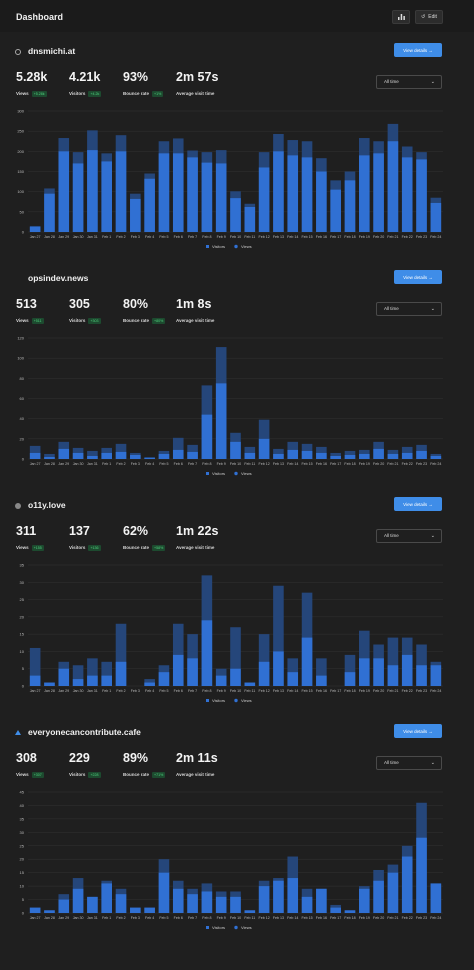 The width and height of the screenshot is (474, 970). What do you see at coordinates (84, 732) in the screenshot?
I see `website-name: everyonecancontribute.cafe` at bounding box center [84, 732].